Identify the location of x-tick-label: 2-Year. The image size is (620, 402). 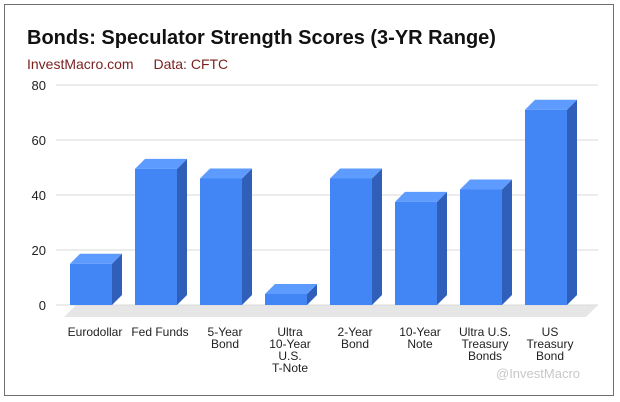
(355, 332).